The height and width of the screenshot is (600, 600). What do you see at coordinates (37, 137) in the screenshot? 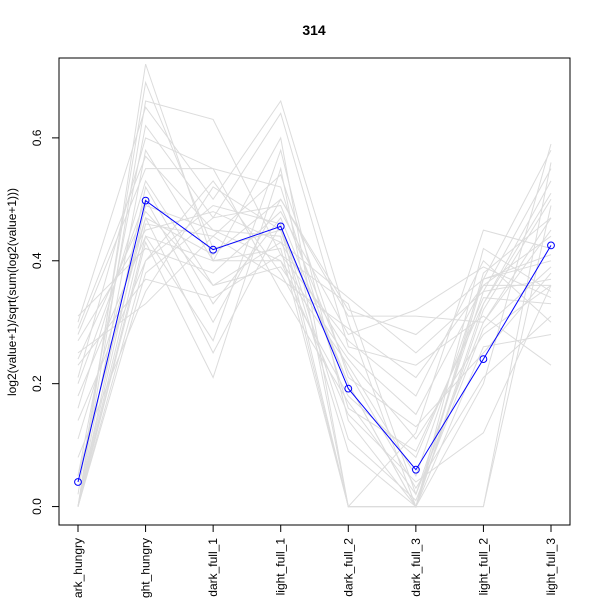
I see `y-tick-label: 0.6` at bounding box center [37, 137].